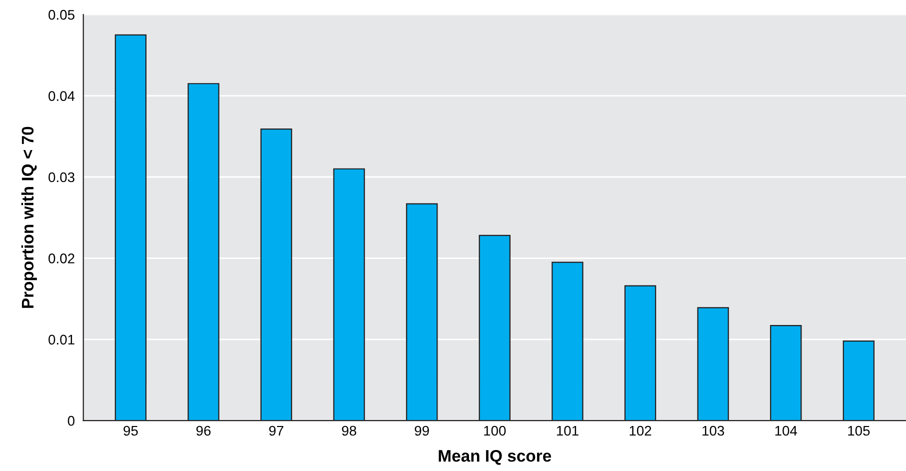 This screenshot has height=471, width=906. I want to click on x-tick-label: 98, so click(349, 431).